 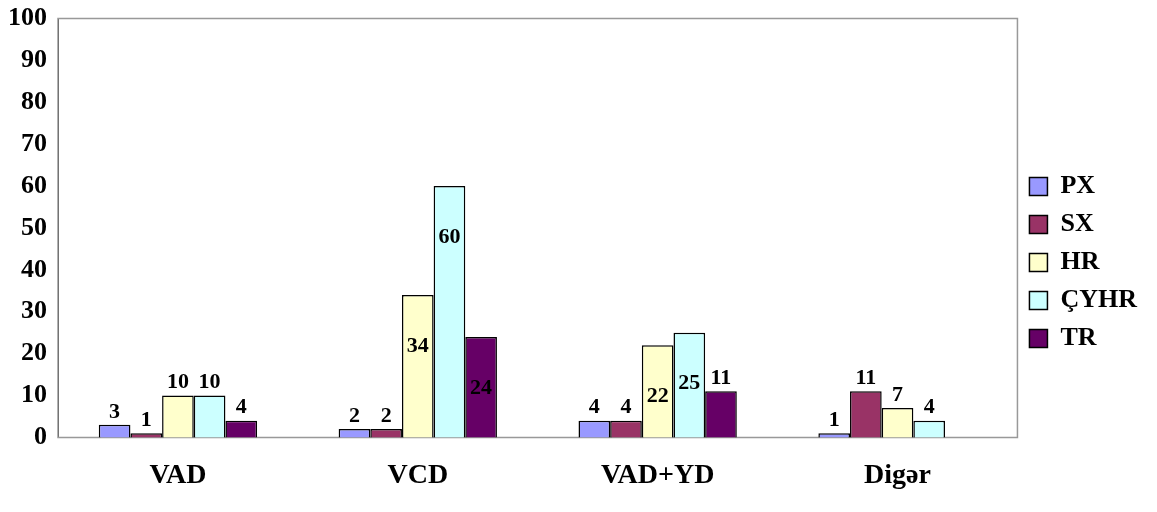 What do you see at coordinates (40, 436) in the screenshot?
I see `y-tick-label: 0` at bounding box center [40, 436].